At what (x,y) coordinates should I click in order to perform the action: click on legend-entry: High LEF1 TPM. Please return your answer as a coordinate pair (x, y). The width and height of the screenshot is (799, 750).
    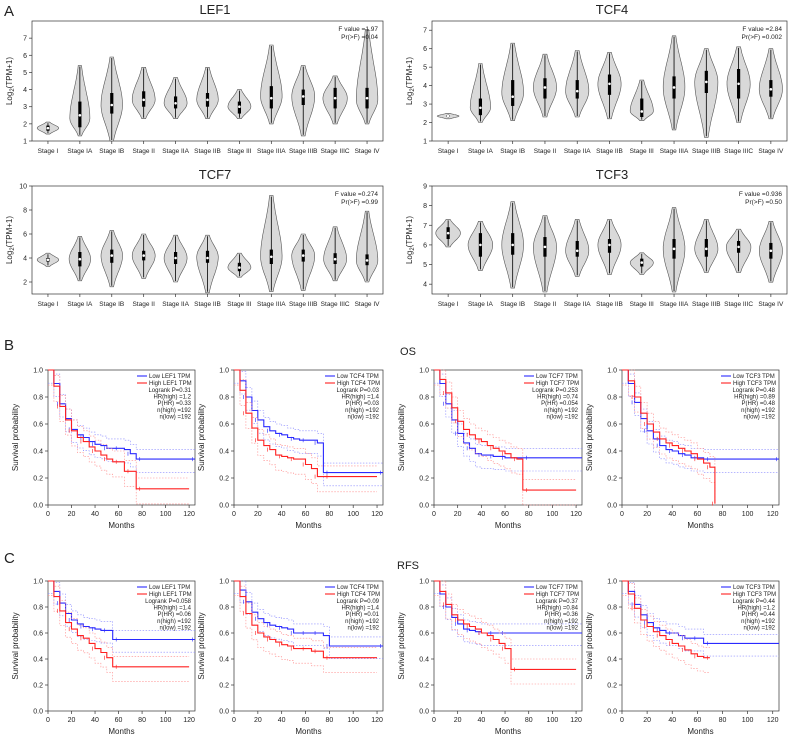
    Looking at the image, I should click on (170, 595).